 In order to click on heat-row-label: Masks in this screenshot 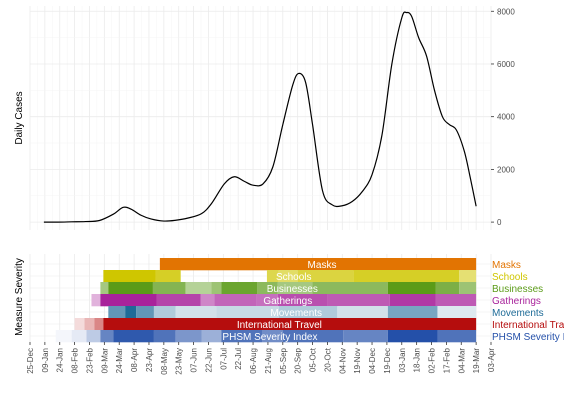, I will do `click(322, 265)`.